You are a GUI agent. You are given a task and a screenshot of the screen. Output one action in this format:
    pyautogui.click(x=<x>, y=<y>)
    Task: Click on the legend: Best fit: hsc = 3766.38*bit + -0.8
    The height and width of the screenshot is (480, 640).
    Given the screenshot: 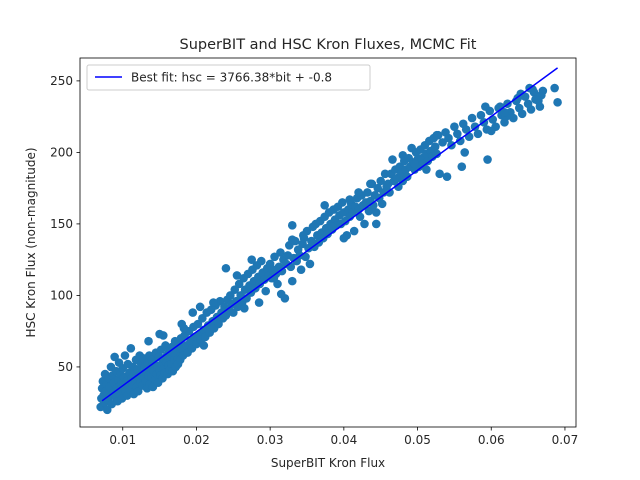 What is the action you would take?
    pyautogui.click(x=228, y=77)
    